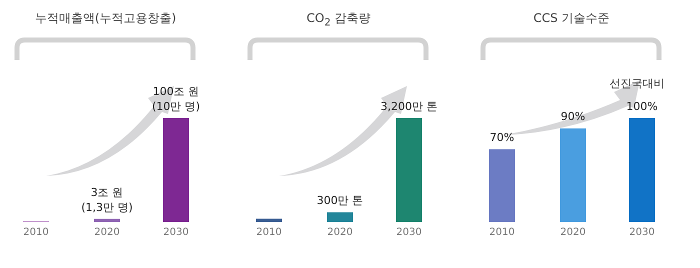 This screenshot has width=700, height=268. Describe the element at coordinates (107, 199) in the screenshot. I see `data-label: 3조 원 (1,3만 명)` at that location.